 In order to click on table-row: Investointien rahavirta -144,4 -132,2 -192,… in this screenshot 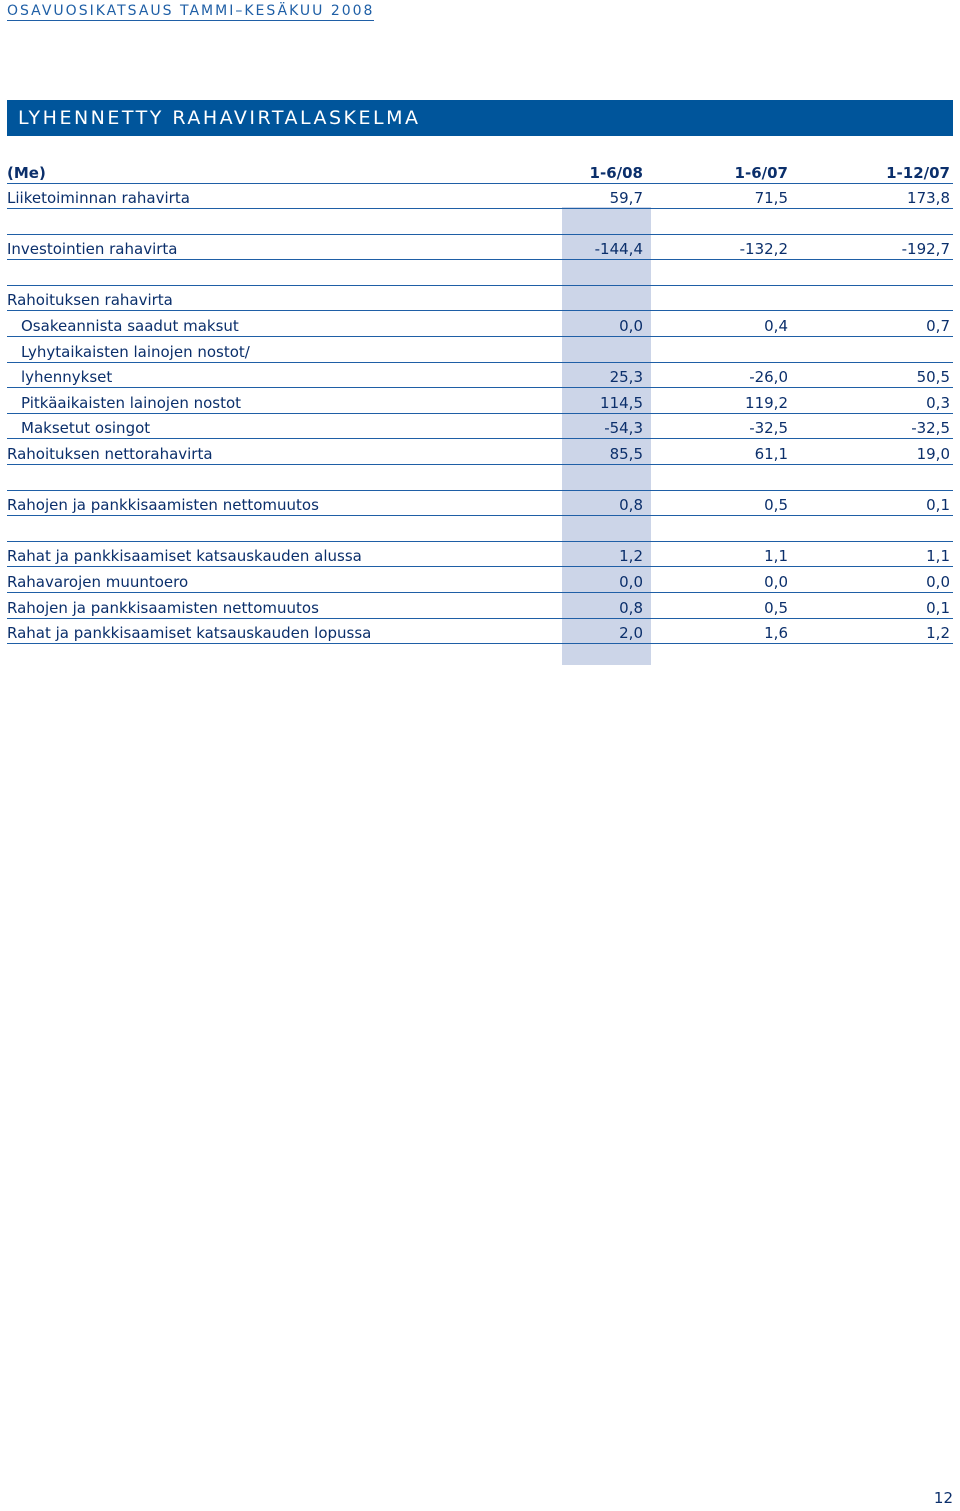, I will do `click(480, 247)`.